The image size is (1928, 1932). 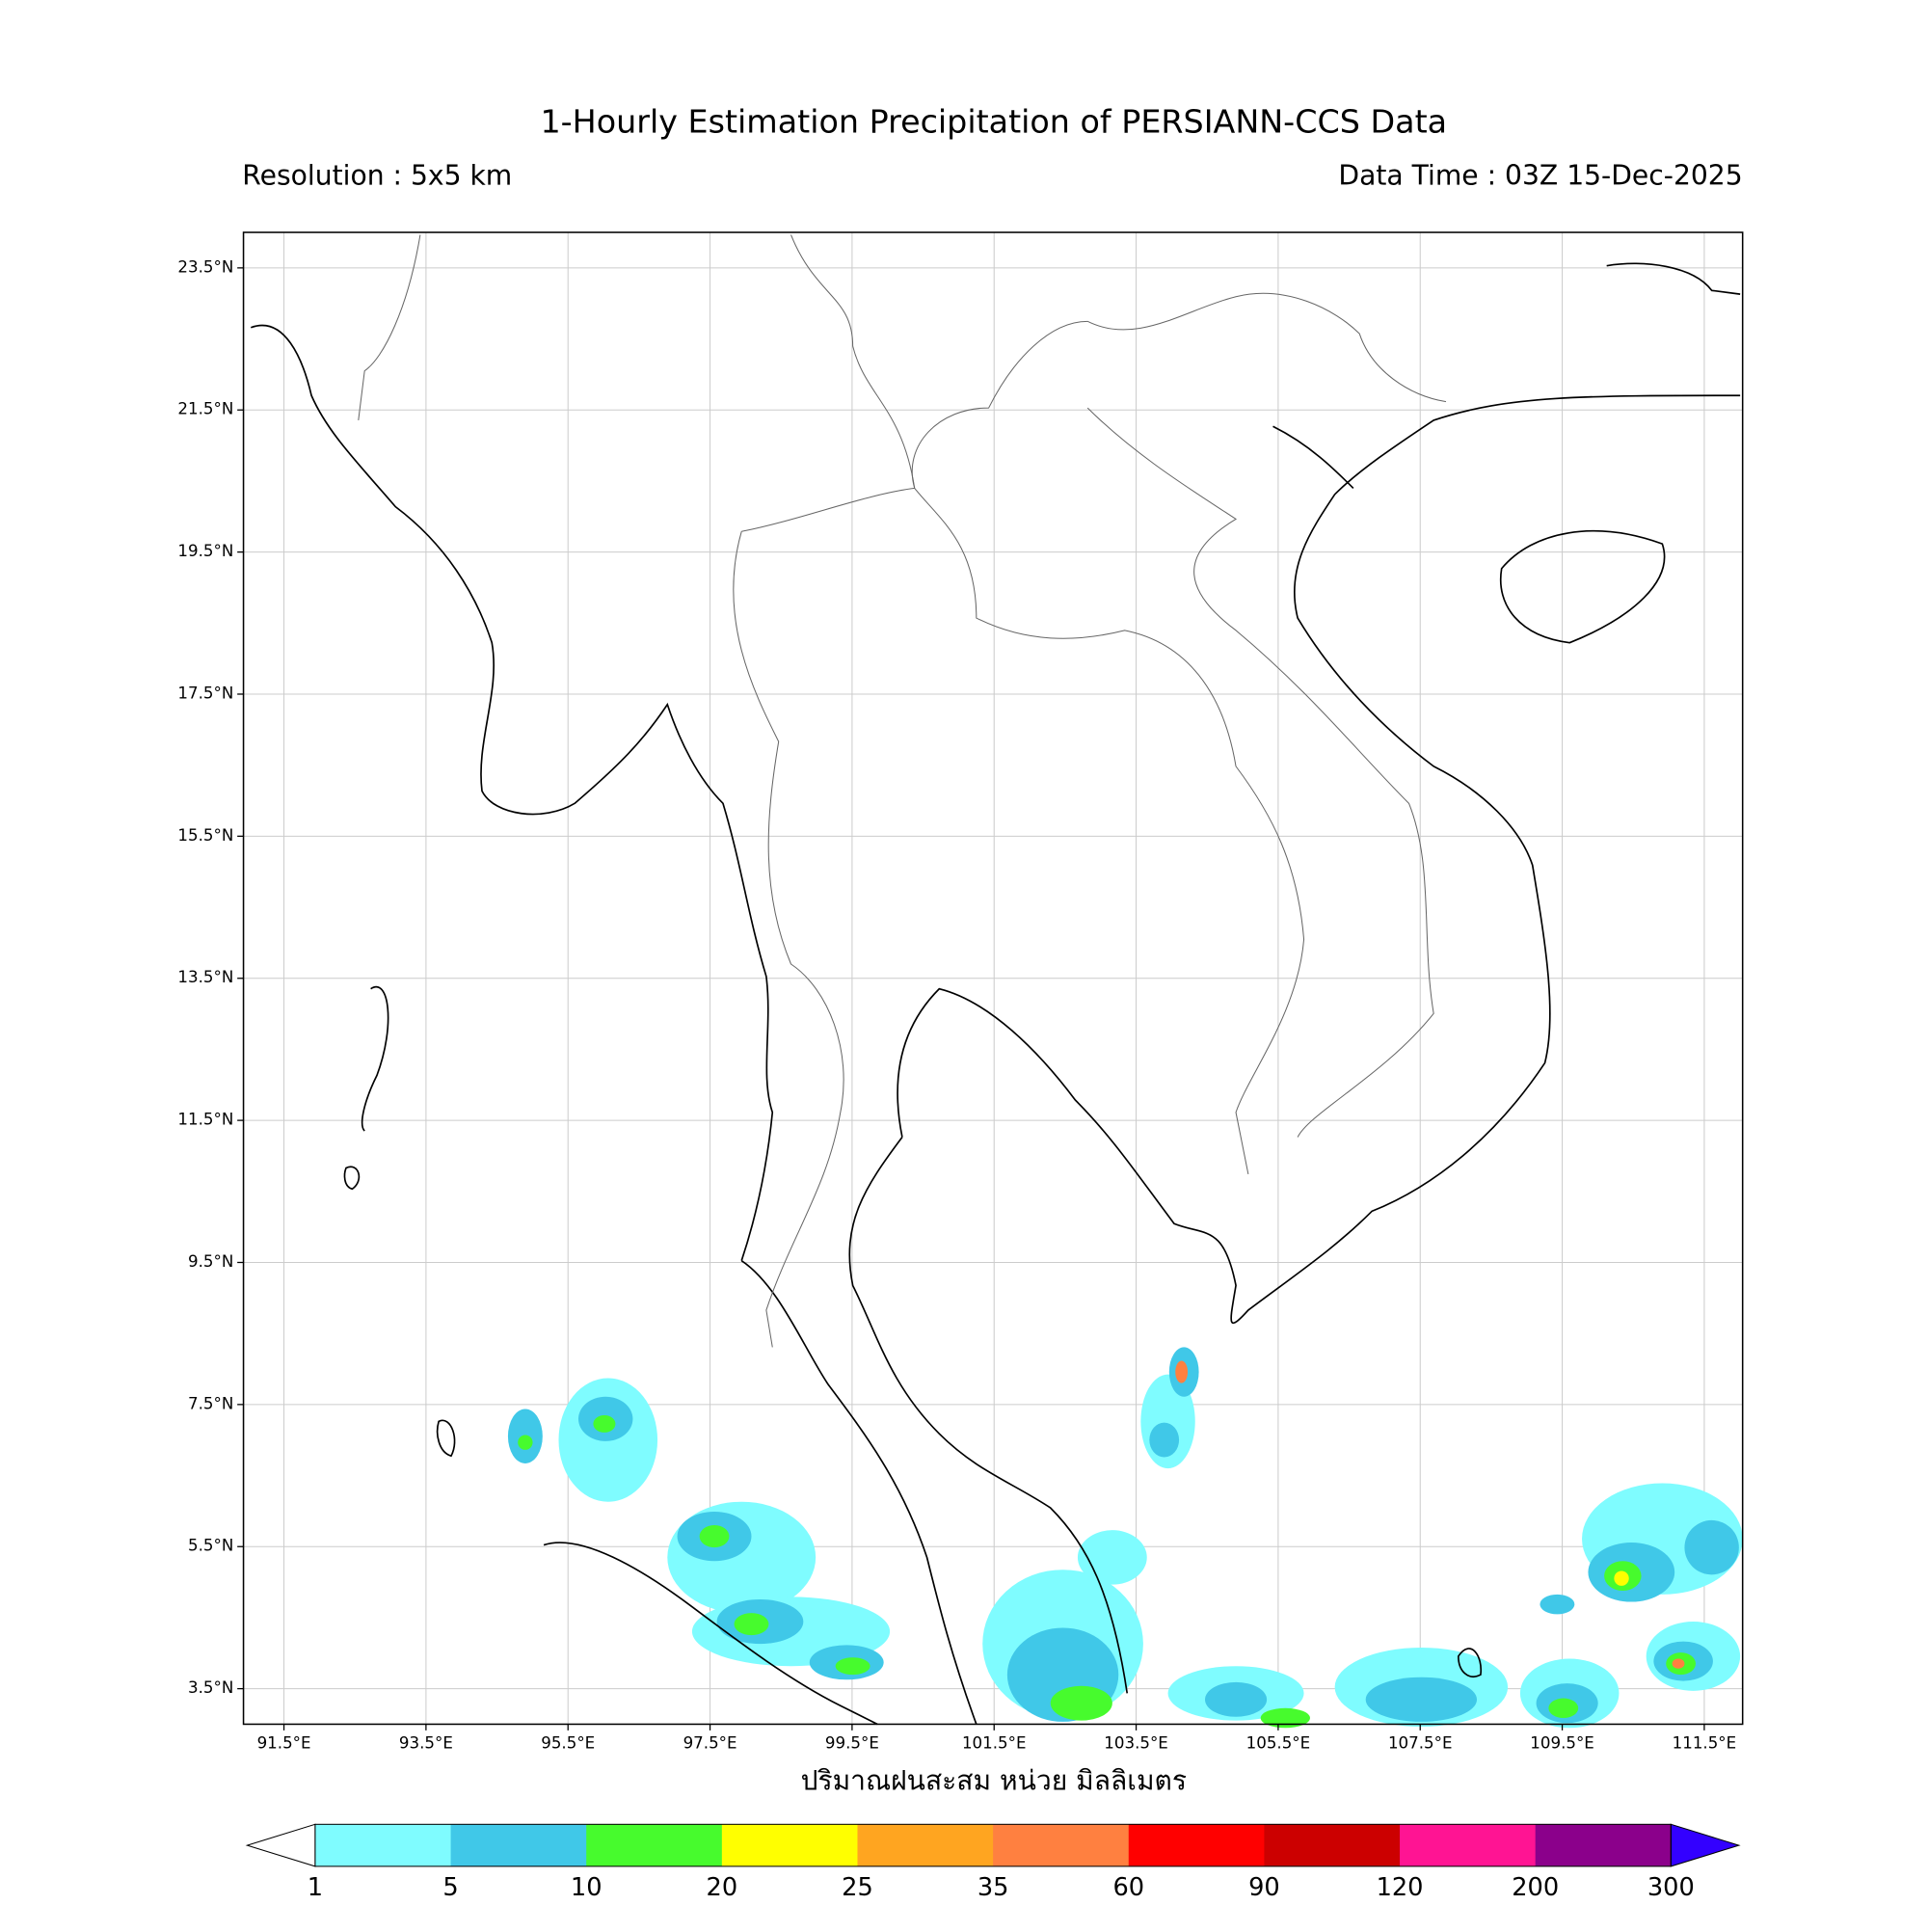 I want to click on data-time: Data Time : 03Z 15-Dec-2025, so click(x=1540, y=175).